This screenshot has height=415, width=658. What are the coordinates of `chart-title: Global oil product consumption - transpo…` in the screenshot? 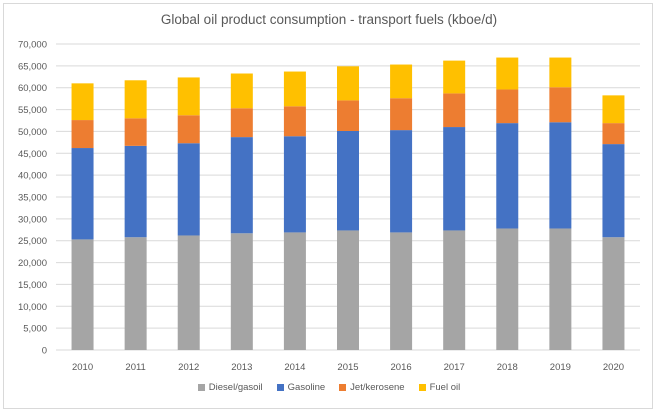 It's located at (329, 19).